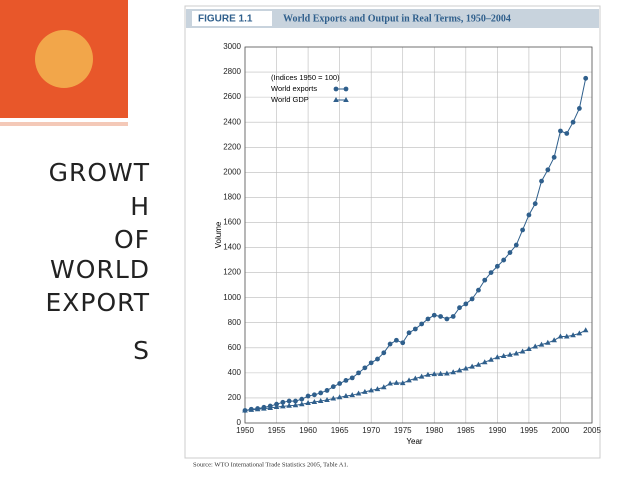  Describe the element at coordinates (561, 430) in the screenshot. I see `x-tick-label: 2000` at that location.